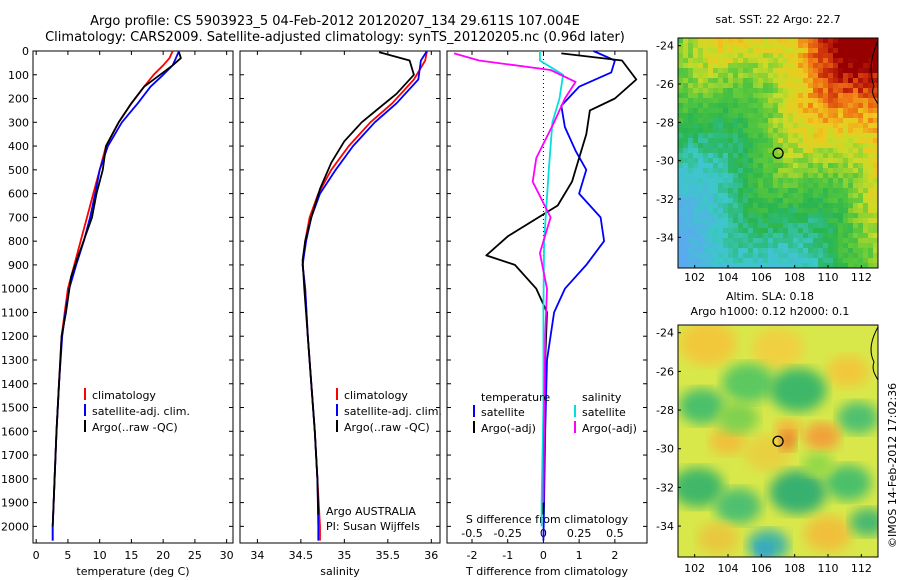  Describe the element at coordinates (132, 571) in the screenshot. I see `x-axis-label: temperature (deg C)` at that location.